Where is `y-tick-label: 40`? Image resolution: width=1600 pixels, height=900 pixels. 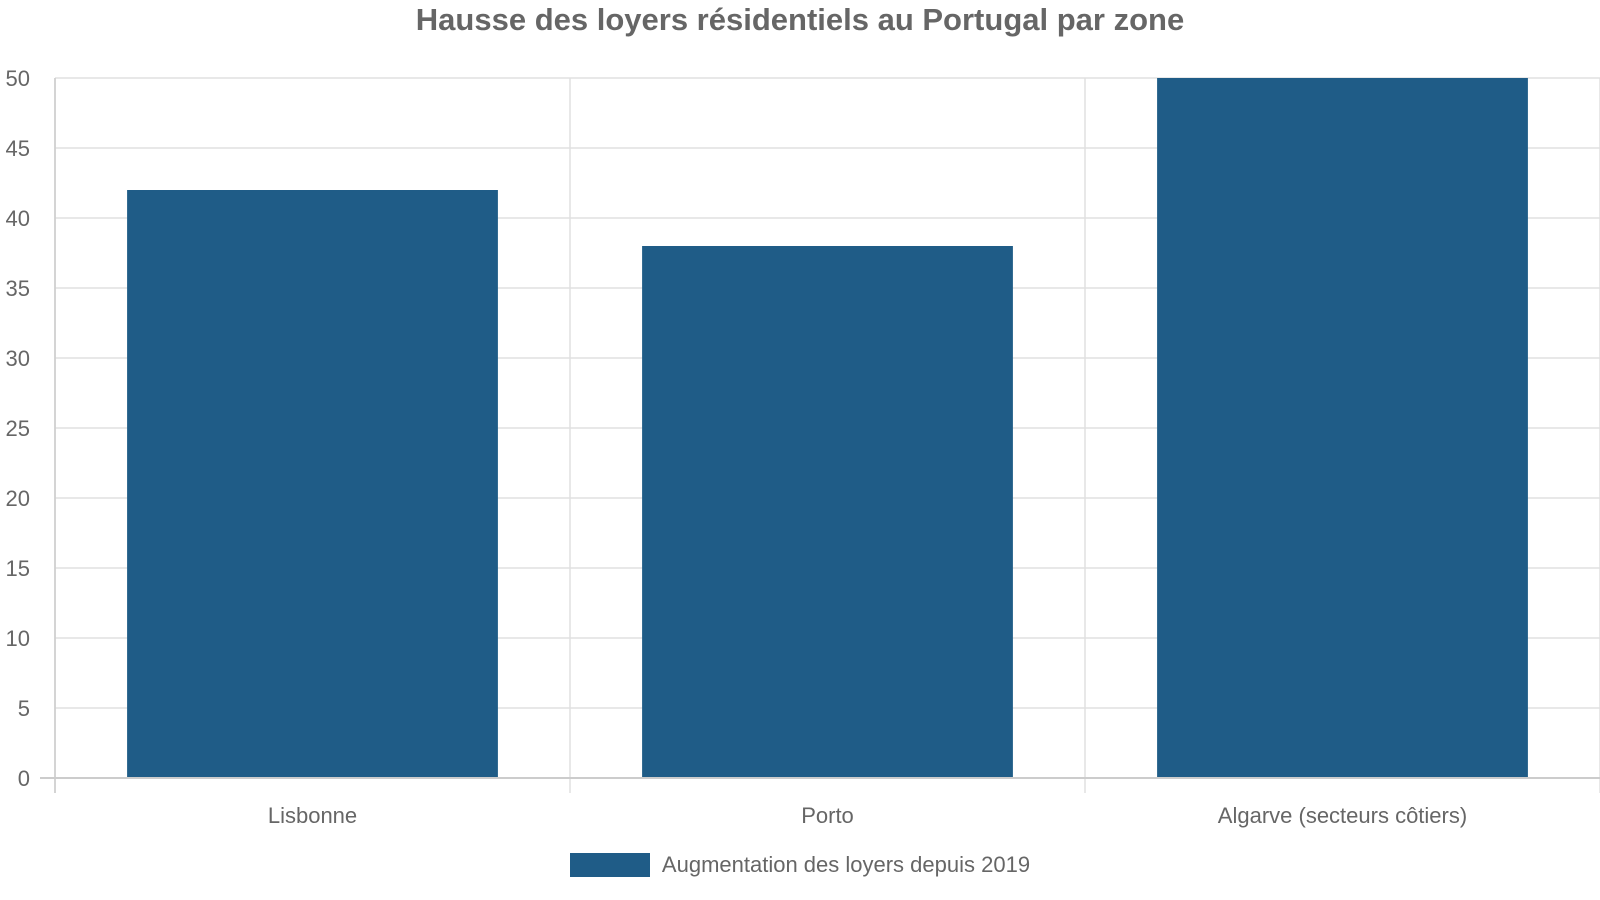 y-tick-label: 40 is located at coordinates (18, 218).